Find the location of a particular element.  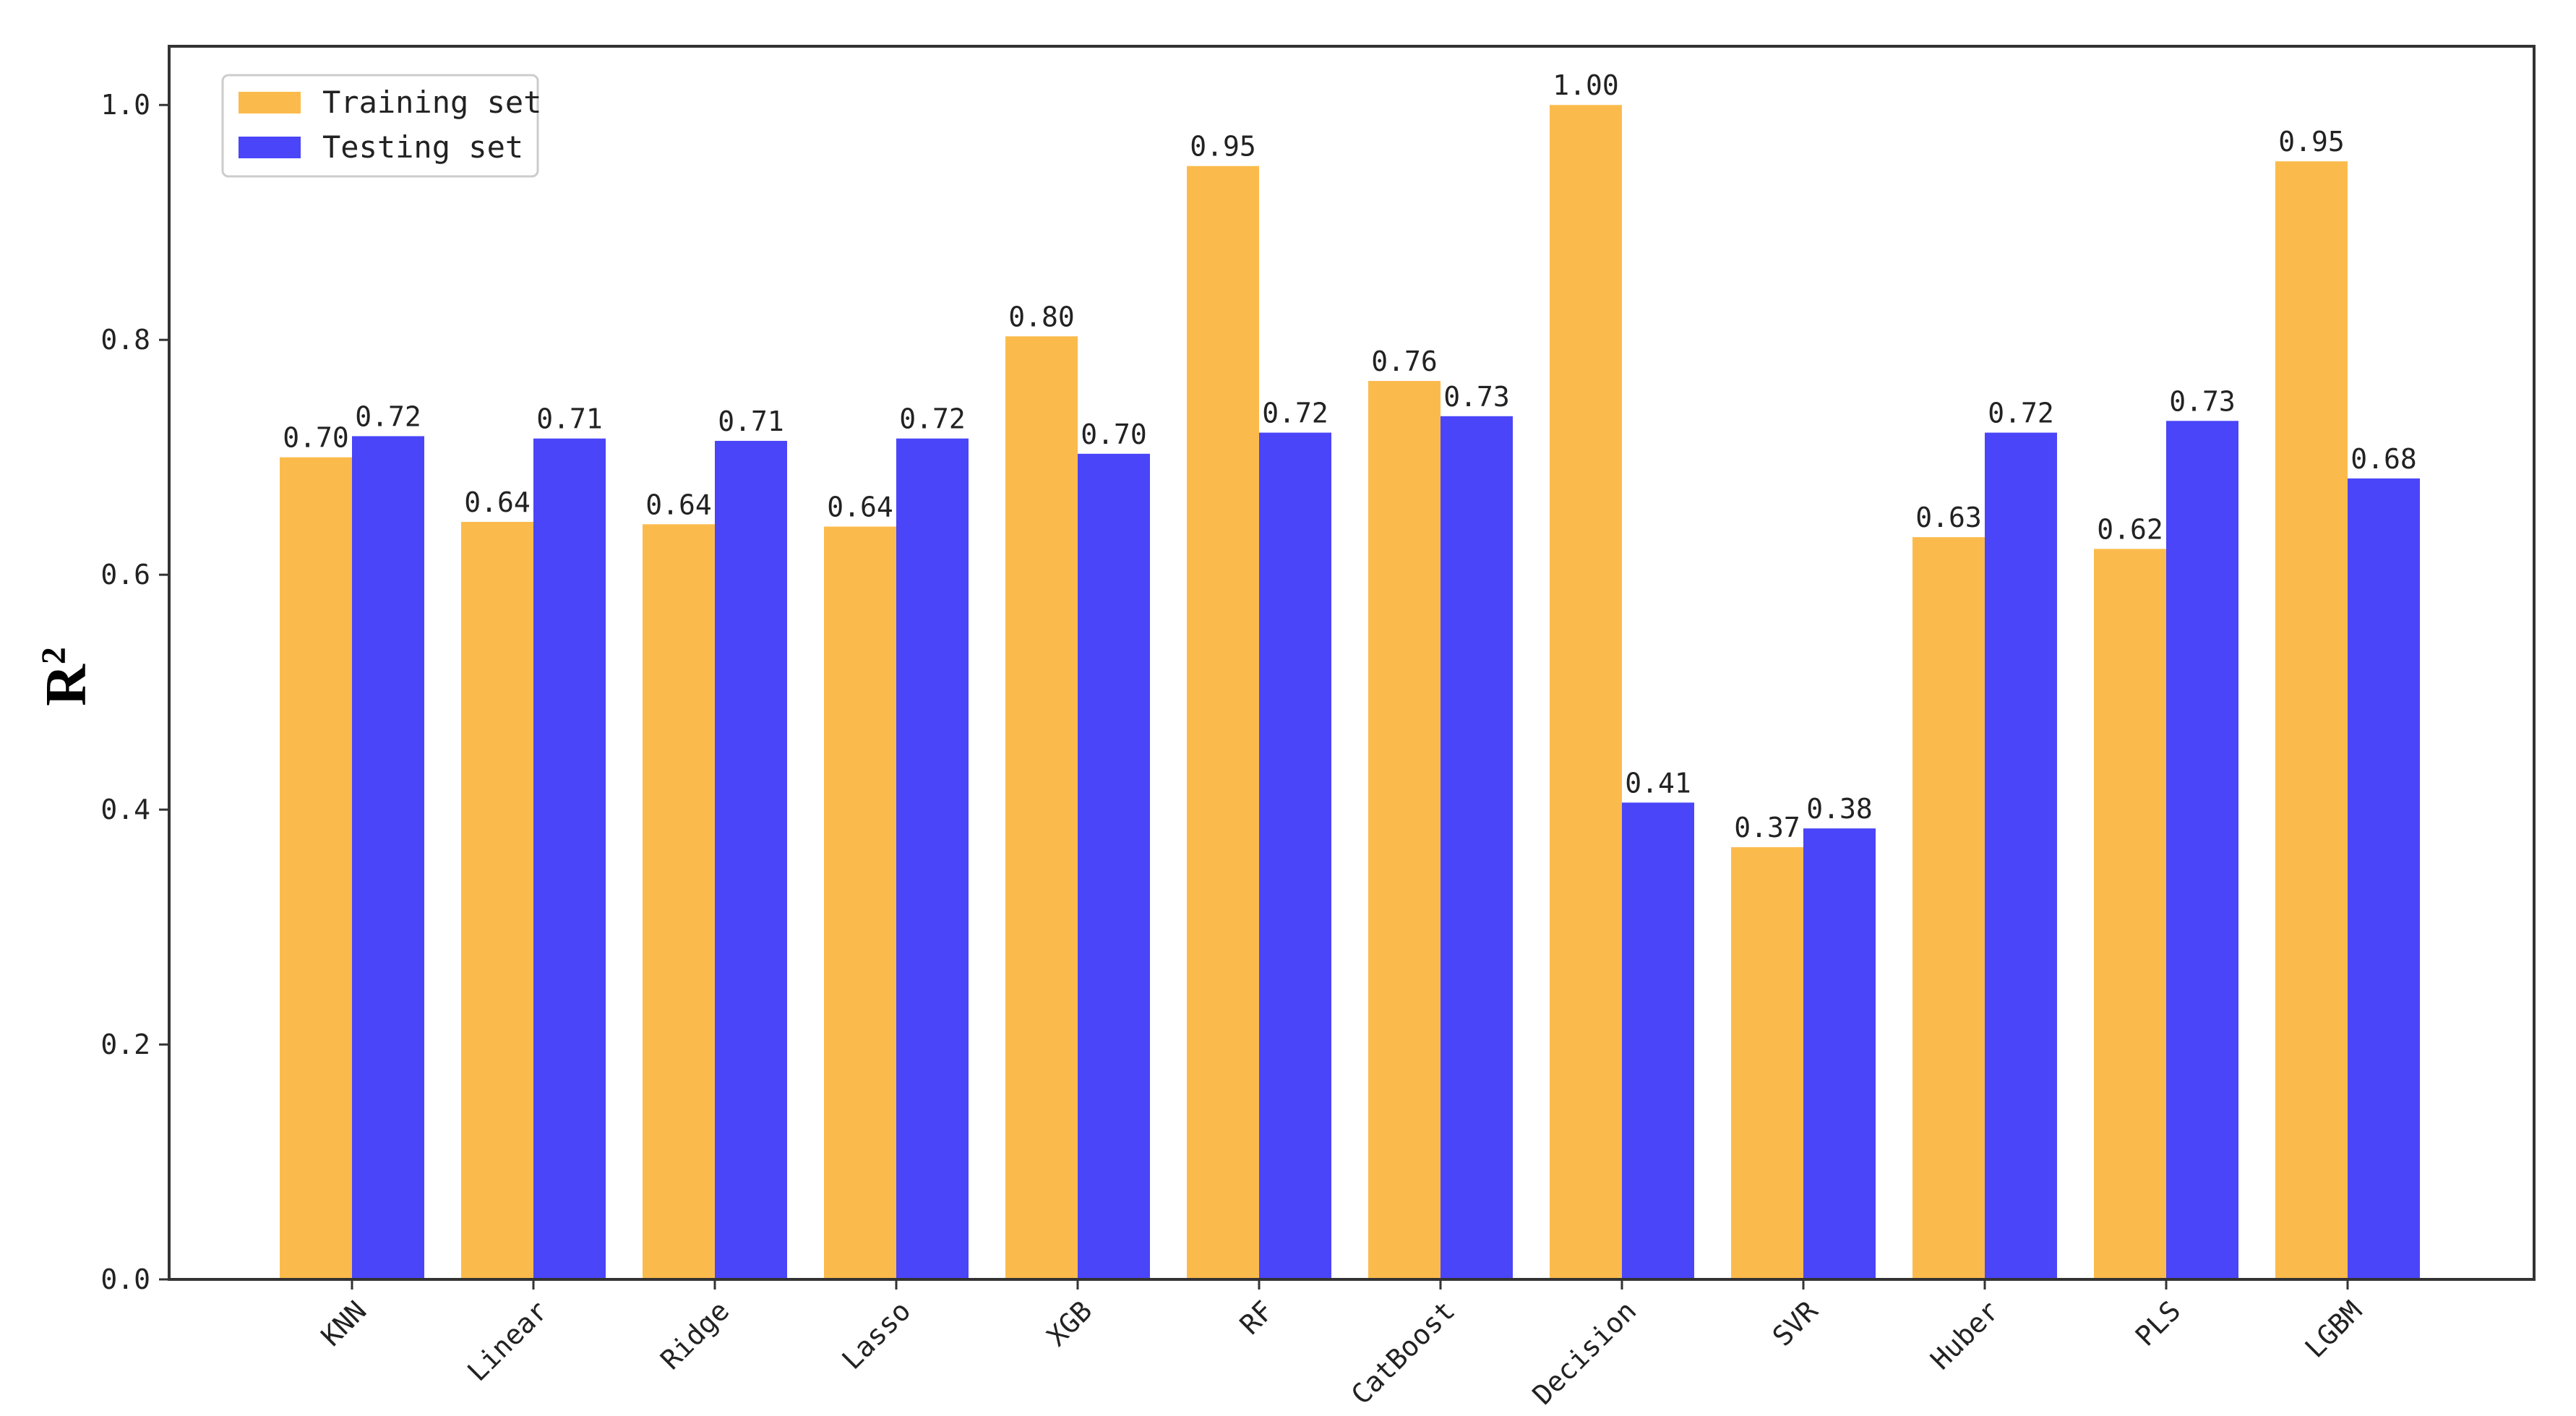

bar-pls-training is located at coordinates (2130, 914).